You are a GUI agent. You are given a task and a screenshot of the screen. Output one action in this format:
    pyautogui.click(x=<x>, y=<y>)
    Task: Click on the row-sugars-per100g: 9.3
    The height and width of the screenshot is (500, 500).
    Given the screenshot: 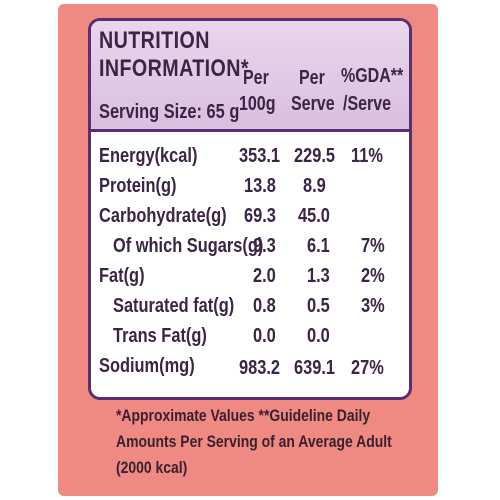 What is the action you would take?
    pyautogui.click(x=264, y=246)
    